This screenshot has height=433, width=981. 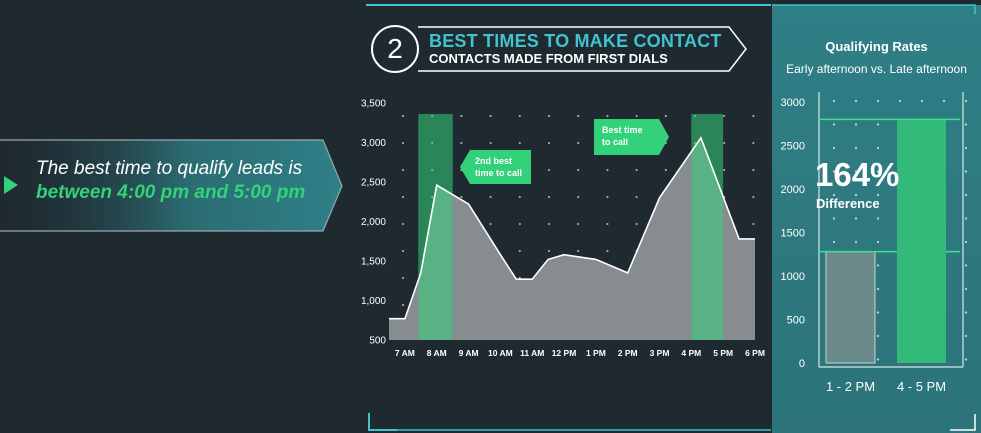 What do you see at coordinates (532, 353) in the screenshot?
I see `x-tick-label: 11 AM` at bounding box center [532, 353].